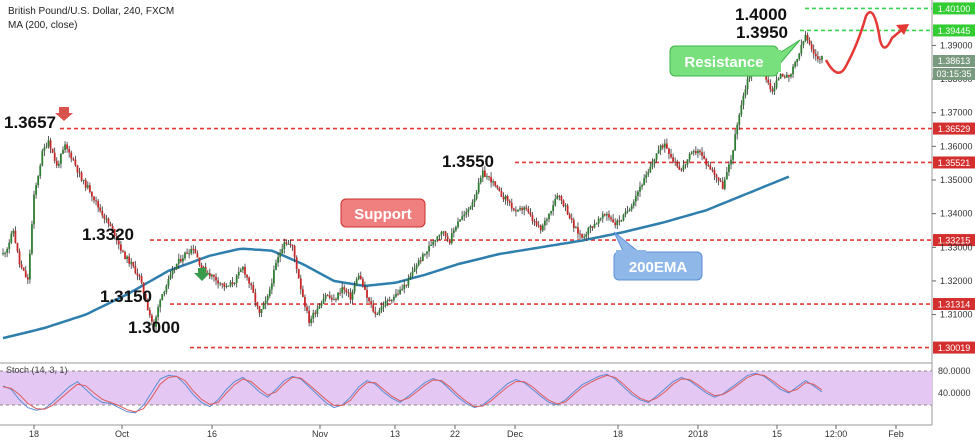 This screenshot has height=440, width=975. Describe the element at coordinates (761, 14) in the screenshot. I see `label-1-4000: 1.4000` at that location.